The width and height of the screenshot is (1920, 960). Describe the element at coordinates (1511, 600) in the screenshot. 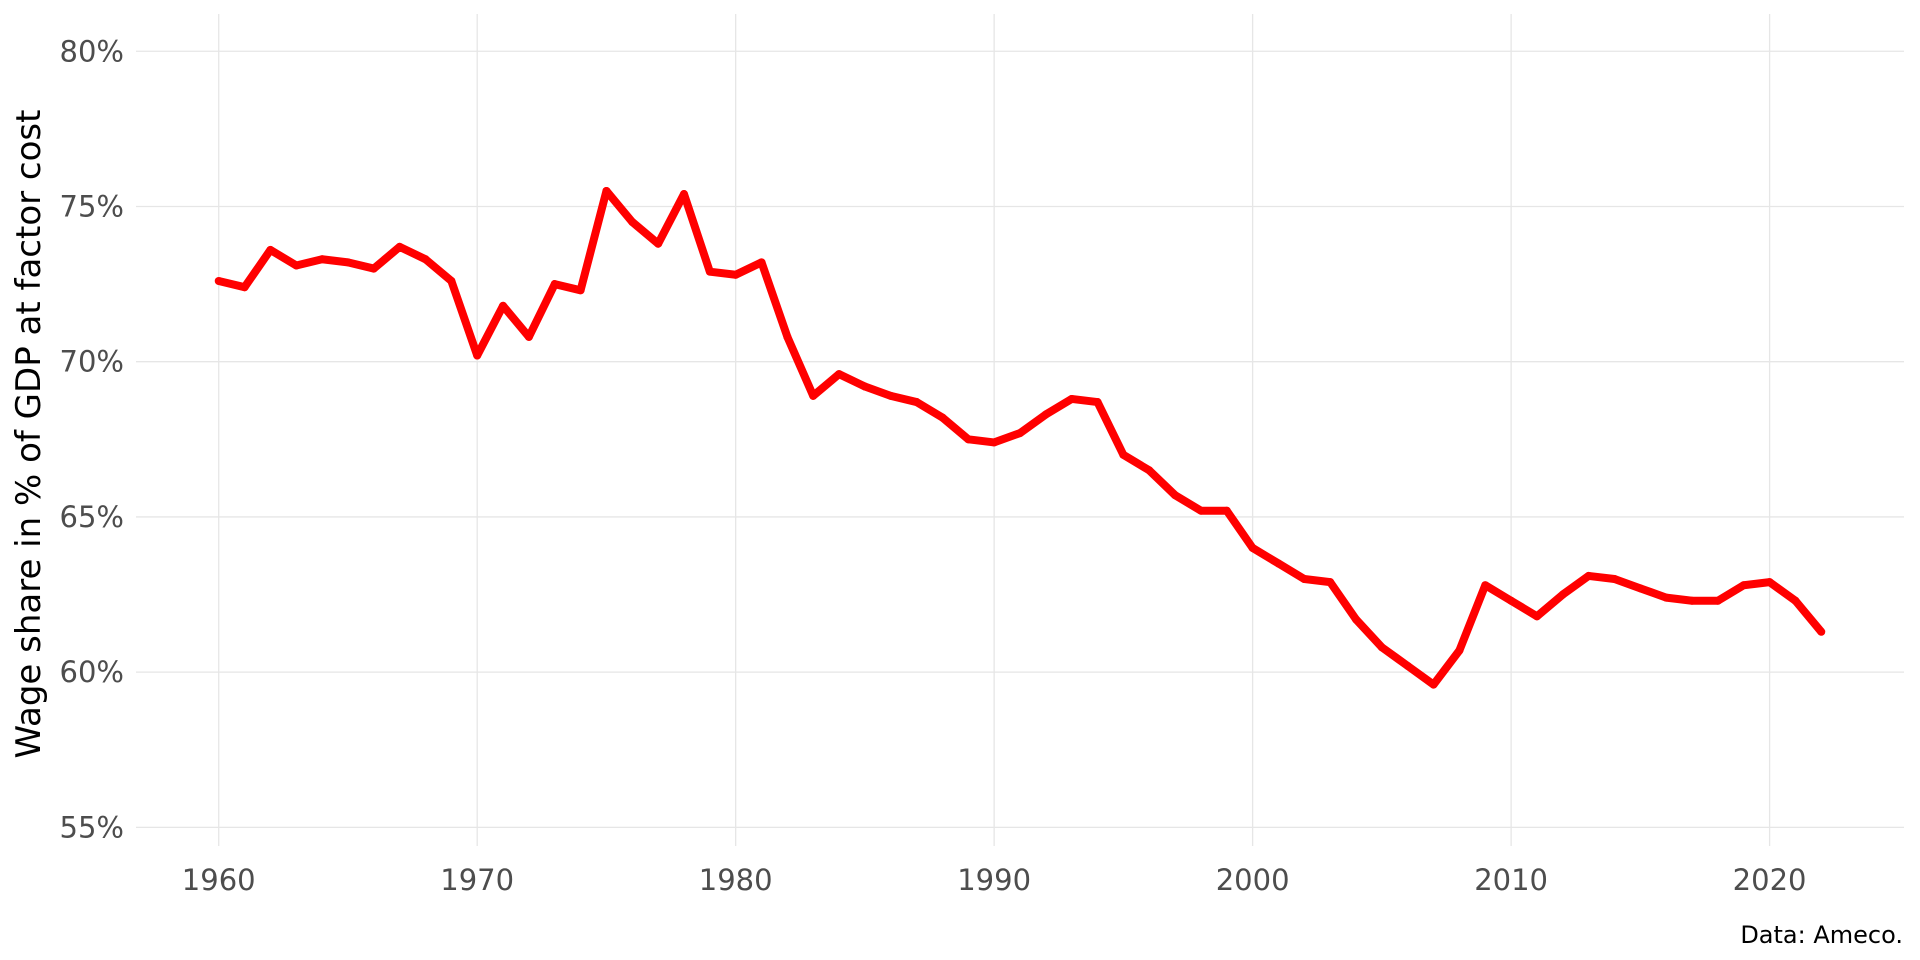

I see `data-point-2010` at that location.